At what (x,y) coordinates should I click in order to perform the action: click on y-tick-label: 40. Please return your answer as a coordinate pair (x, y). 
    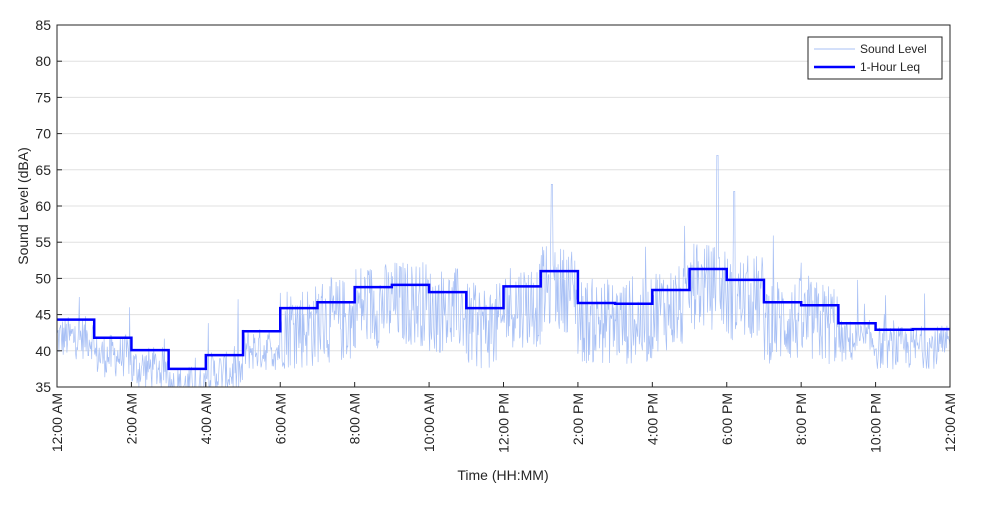
    Looking at the image, I should click on (43, 351).